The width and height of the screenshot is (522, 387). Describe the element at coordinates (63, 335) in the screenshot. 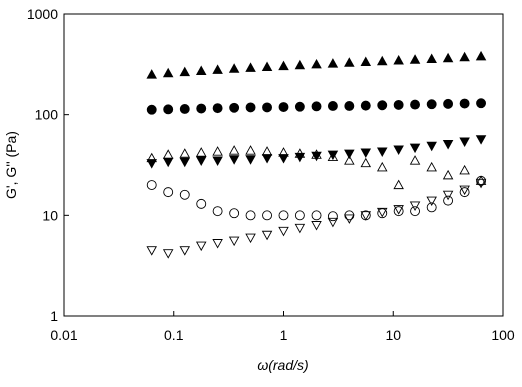

I see `x-tick-label: 0.01` at that location.